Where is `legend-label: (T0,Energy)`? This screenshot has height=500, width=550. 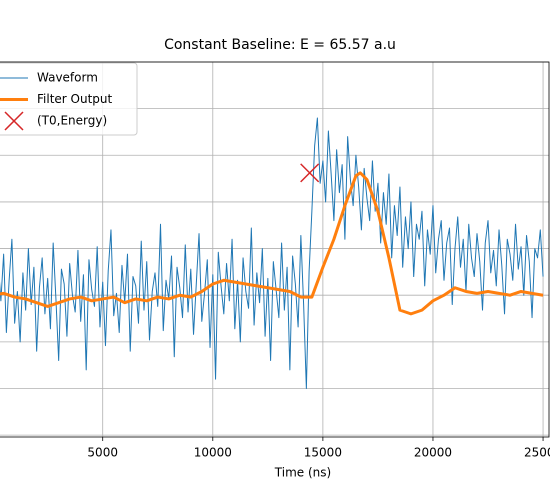
legend-label: (T0,Energy) is located at coordinates (72, 121).